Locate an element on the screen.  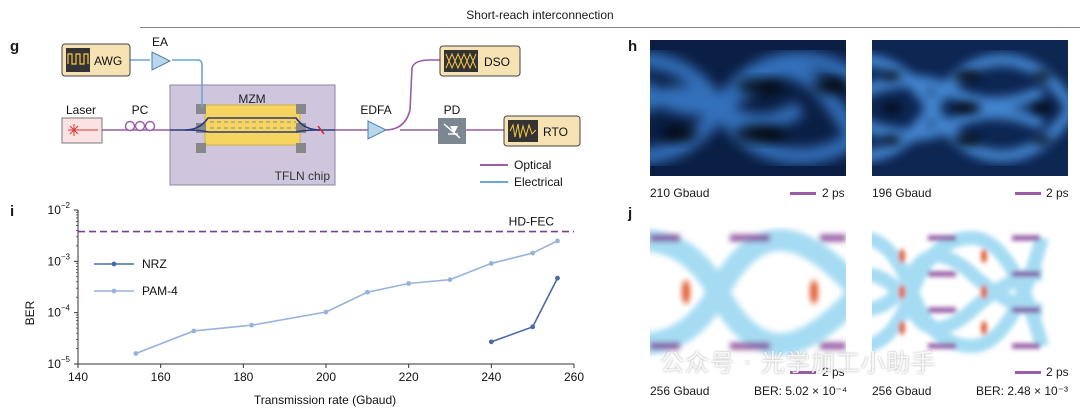
laser-label: Laser is located at coordinates (81, 110).